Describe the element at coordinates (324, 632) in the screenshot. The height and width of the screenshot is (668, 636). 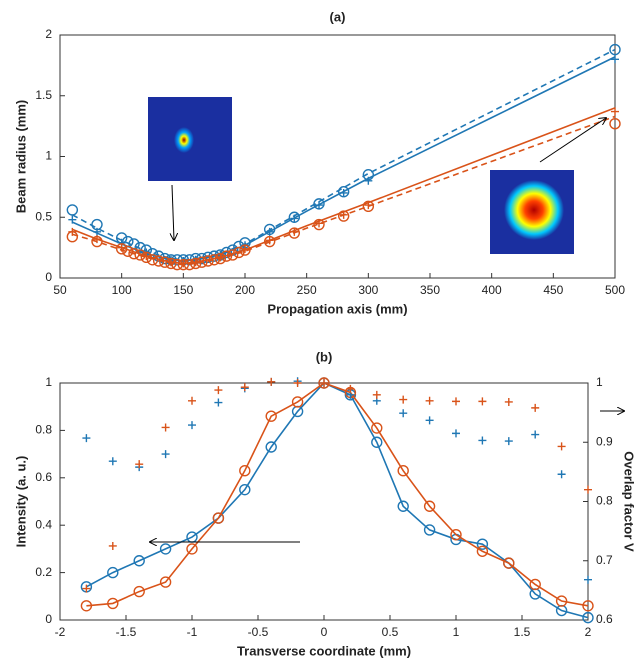
I see `x-tick-label: 0` at that location.